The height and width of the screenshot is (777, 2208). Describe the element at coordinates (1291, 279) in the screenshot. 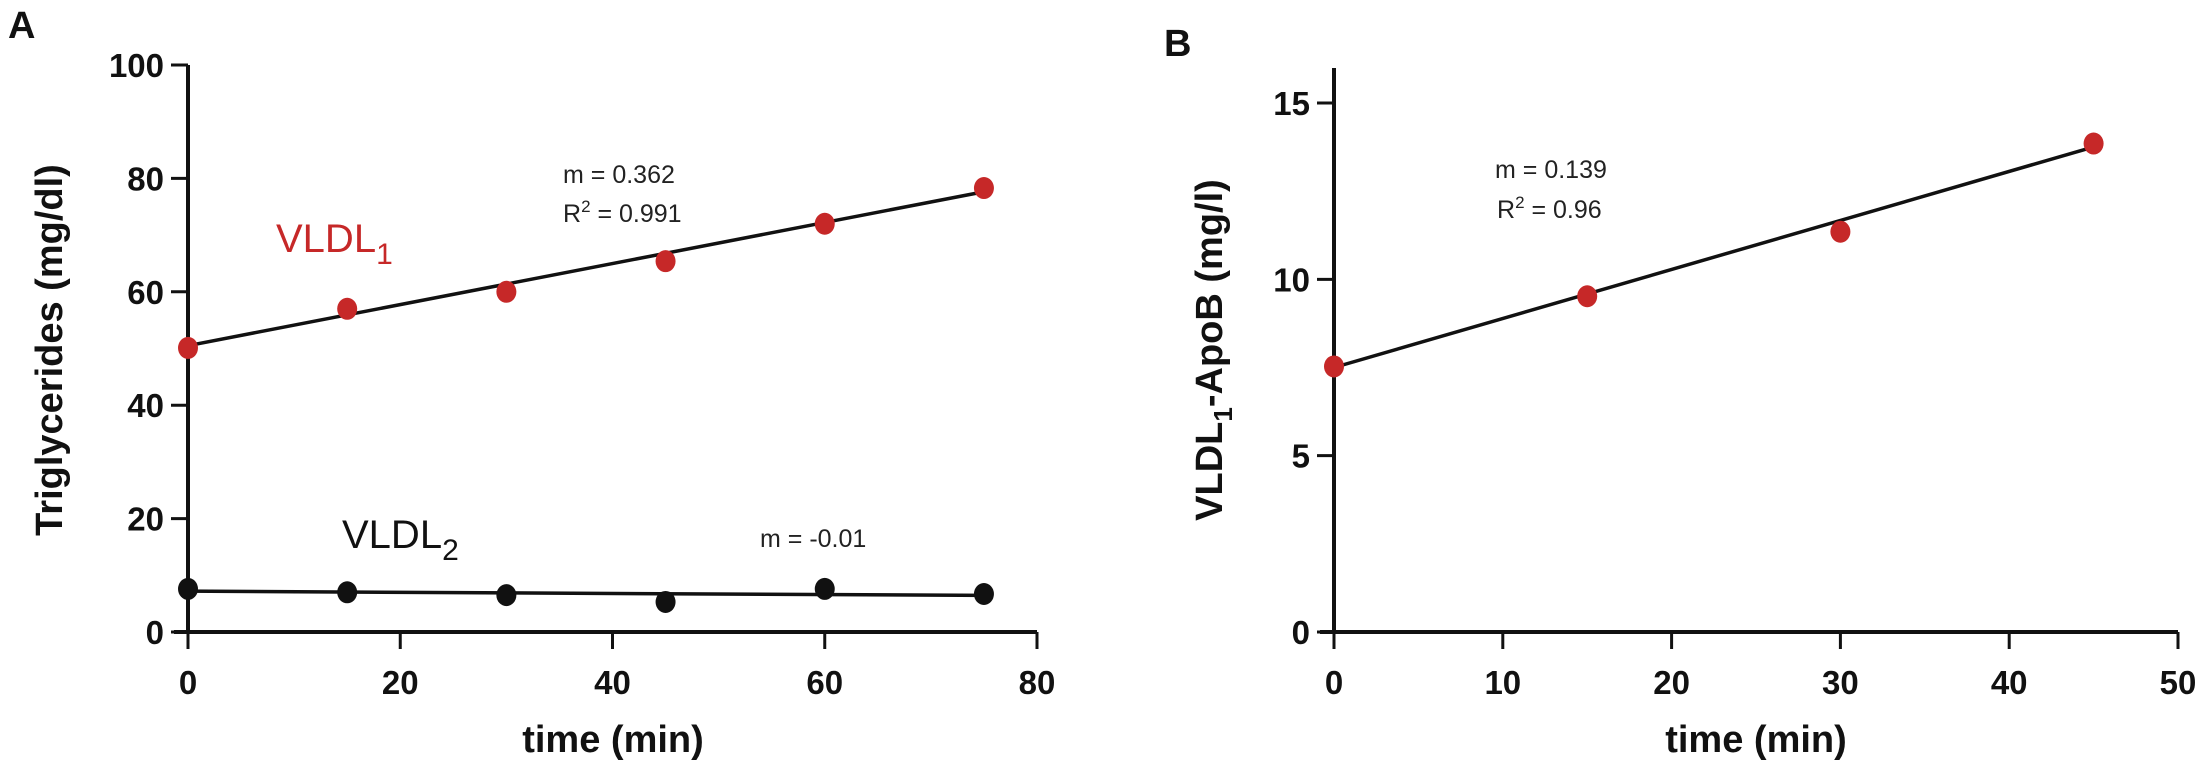

I see `panel-b-y-tick-label: 10` at that location.